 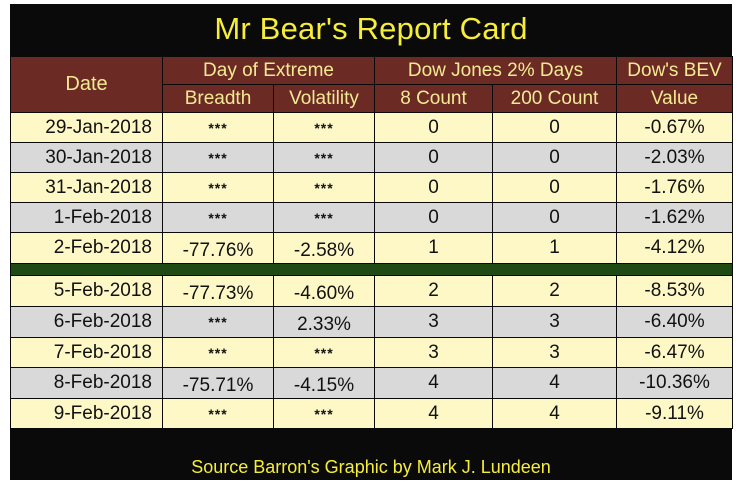 I want to click on date-cell: 31-Jan-2018, so click(x=86, y=187).